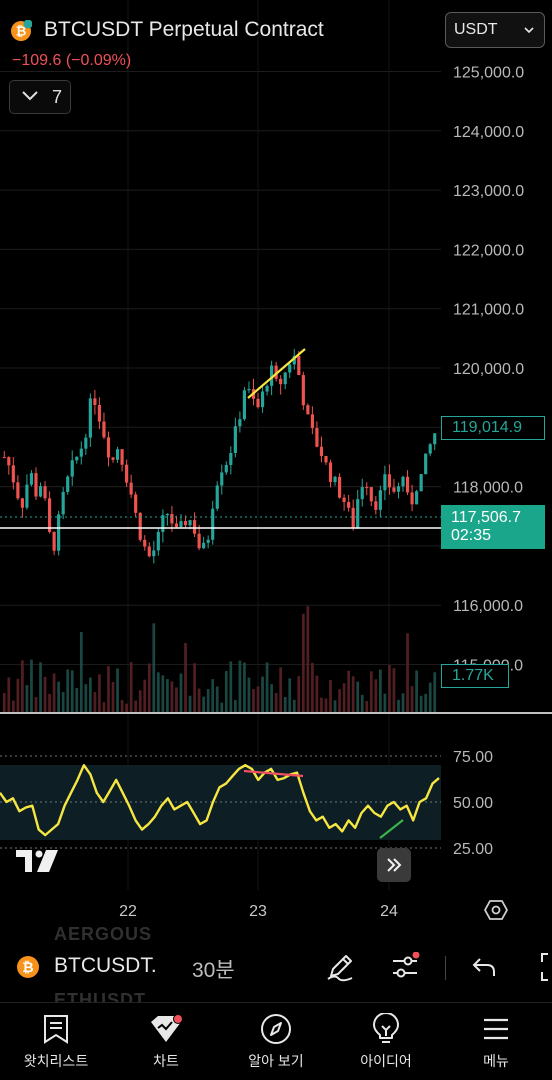  Describe the element at coordinates (72, 60) in the screenshot. I see `price-change: −109.6 (−0.09%)` at that location.